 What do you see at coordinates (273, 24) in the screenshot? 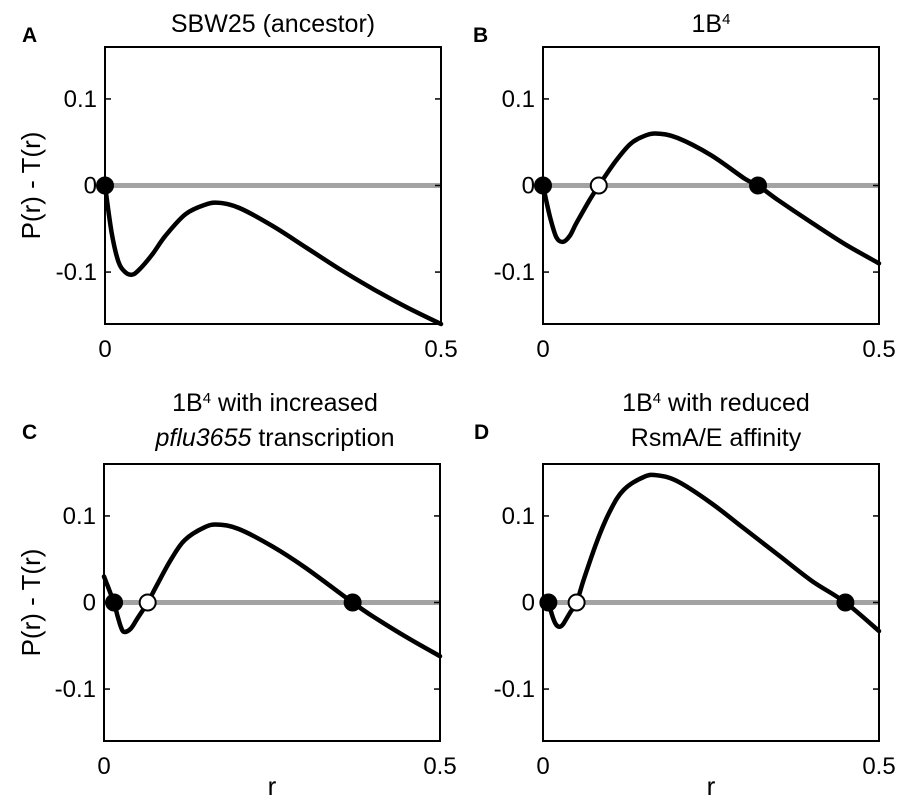
I see `panel-title: SBW25 (ancestor)` at bounding box center [273, 24].